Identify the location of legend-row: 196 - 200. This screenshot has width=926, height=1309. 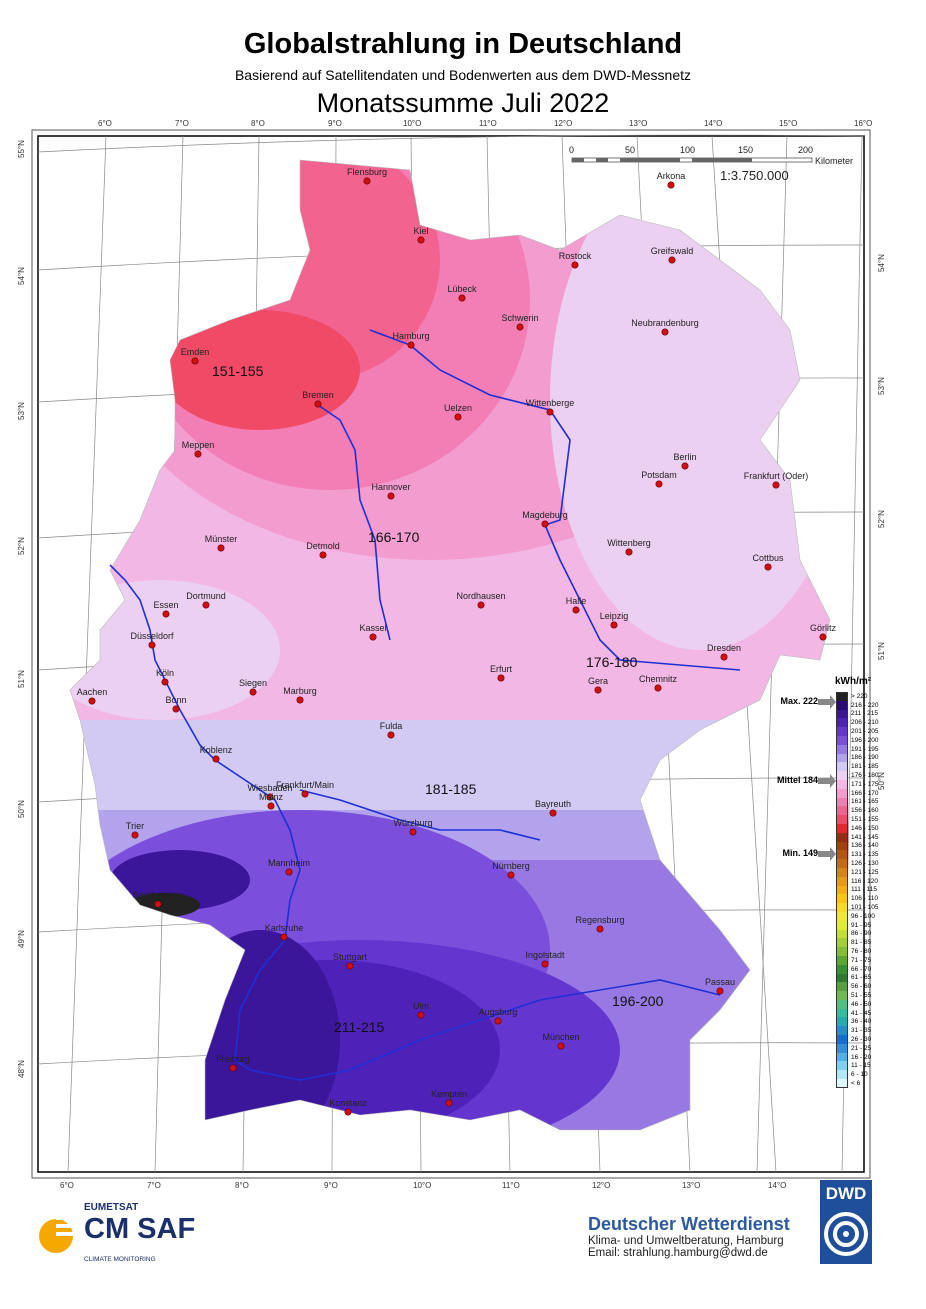
(876, 740).